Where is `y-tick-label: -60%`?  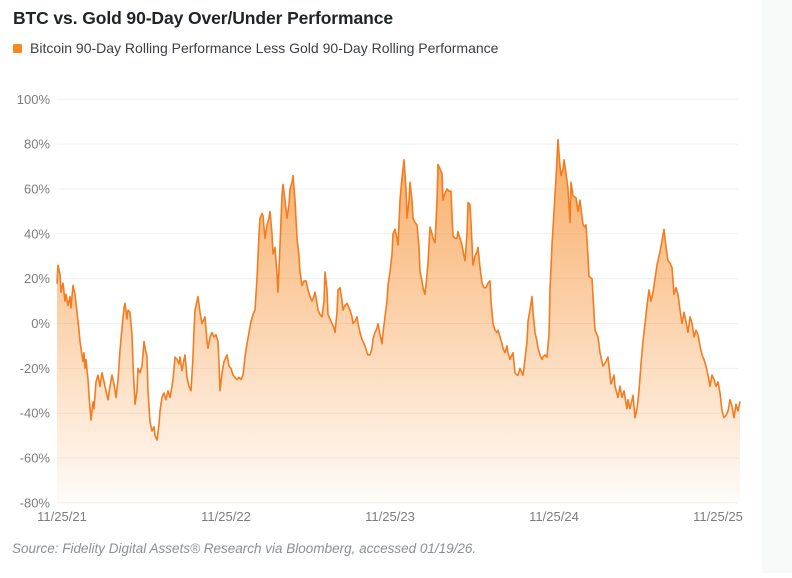
y-tick-label: -60% is located at coordinates (35, 458).